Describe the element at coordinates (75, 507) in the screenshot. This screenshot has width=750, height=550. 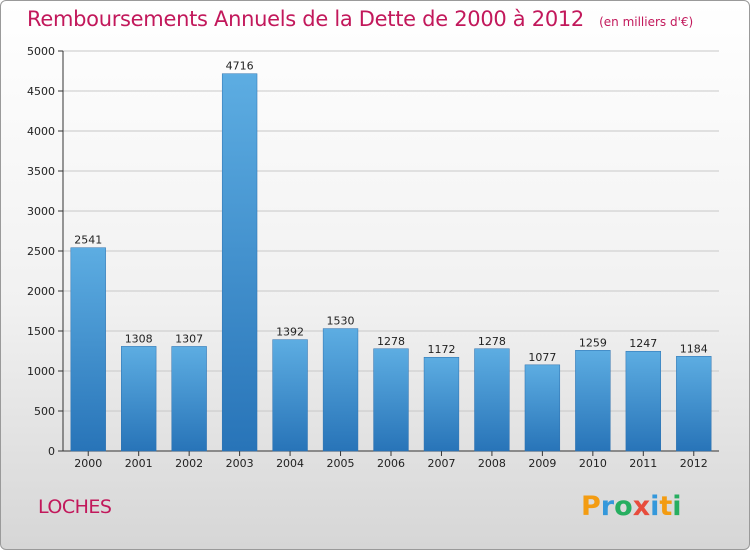
I see `city-name: LOCHES` at that location.